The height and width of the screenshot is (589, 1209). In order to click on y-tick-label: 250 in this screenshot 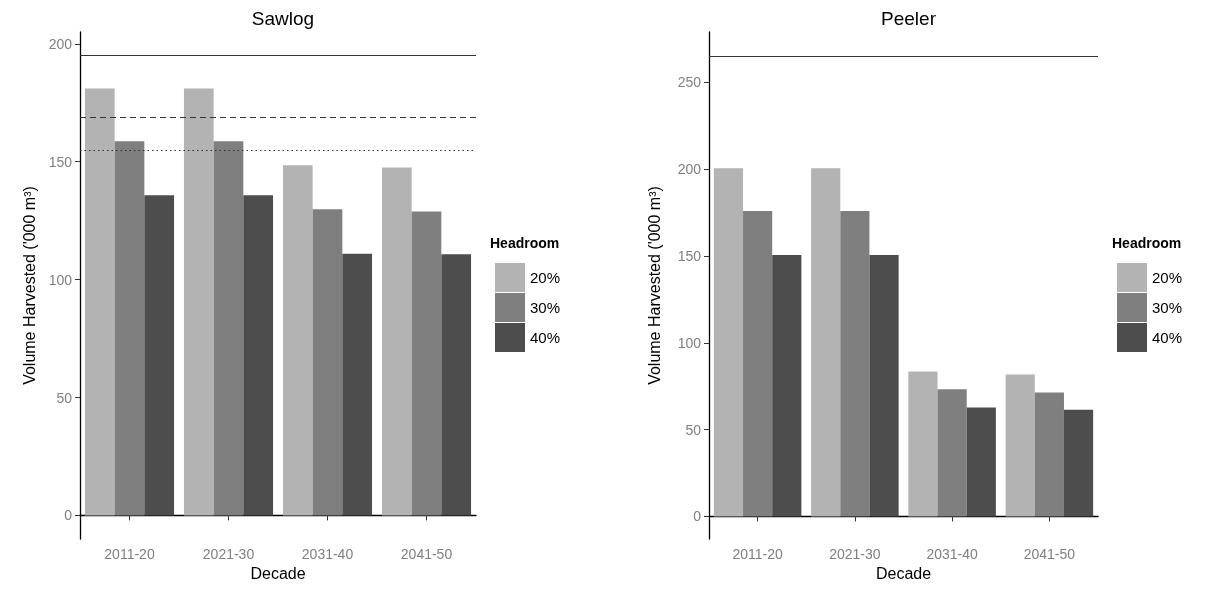, I will do `click(689, 82)`.